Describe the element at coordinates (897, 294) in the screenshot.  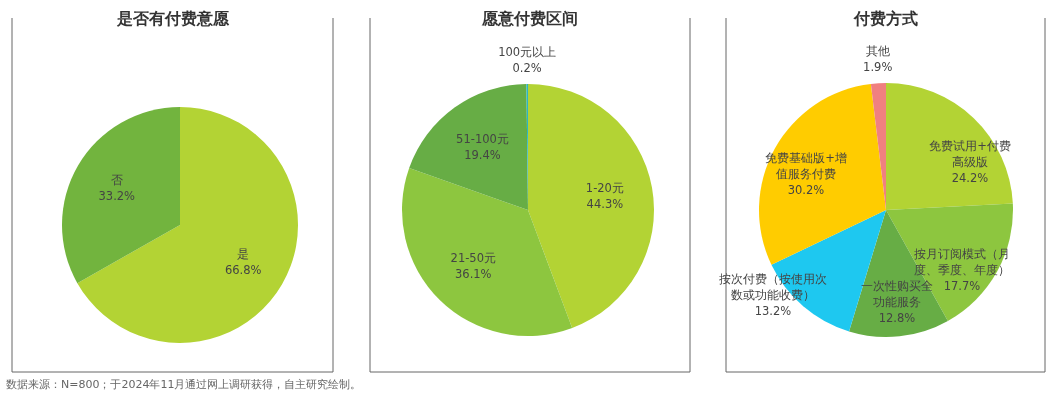
I see `slice-label: 一次性购买全功能服务` at that location.